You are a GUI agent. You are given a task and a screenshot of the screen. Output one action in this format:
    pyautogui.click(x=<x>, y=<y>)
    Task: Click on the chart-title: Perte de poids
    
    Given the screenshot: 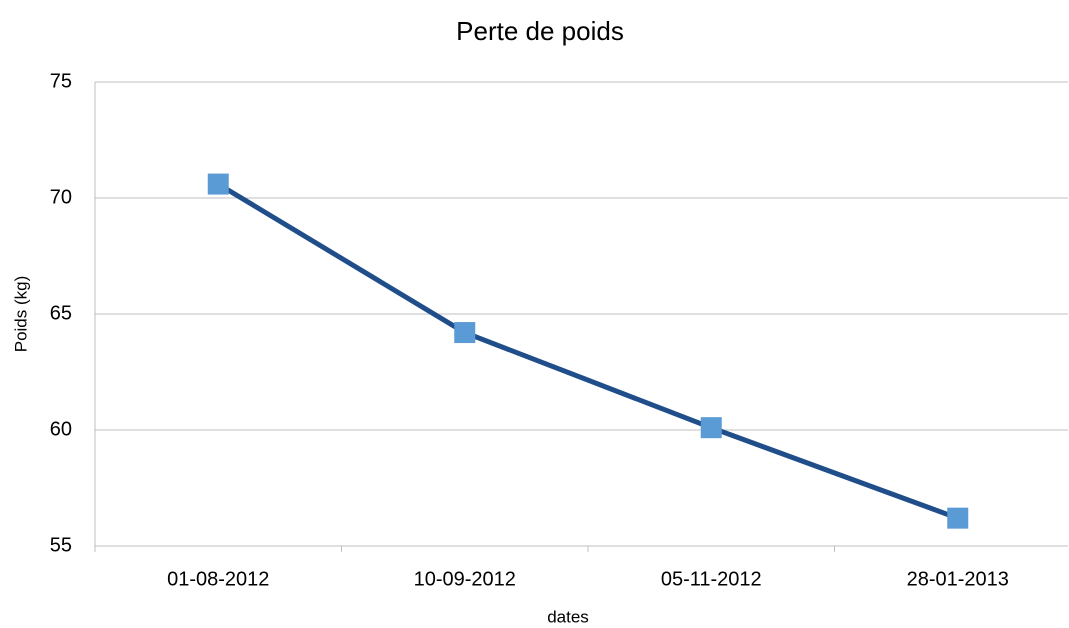 What is the action you would take?
    pyautogui.click(x=540, y=31)
    